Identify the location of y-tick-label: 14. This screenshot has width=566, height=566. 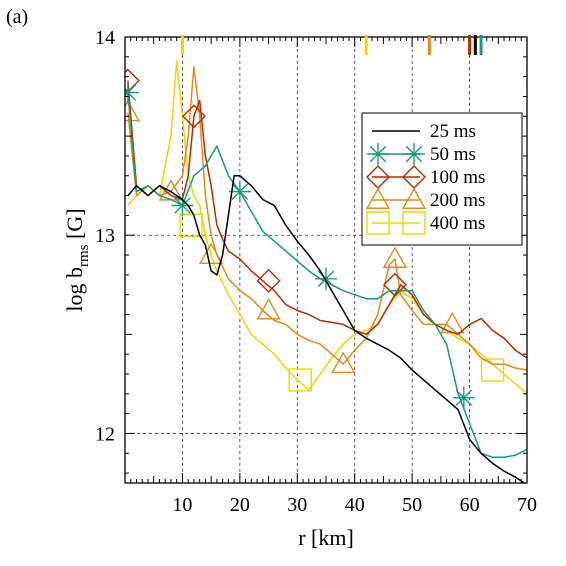
(105, 38).